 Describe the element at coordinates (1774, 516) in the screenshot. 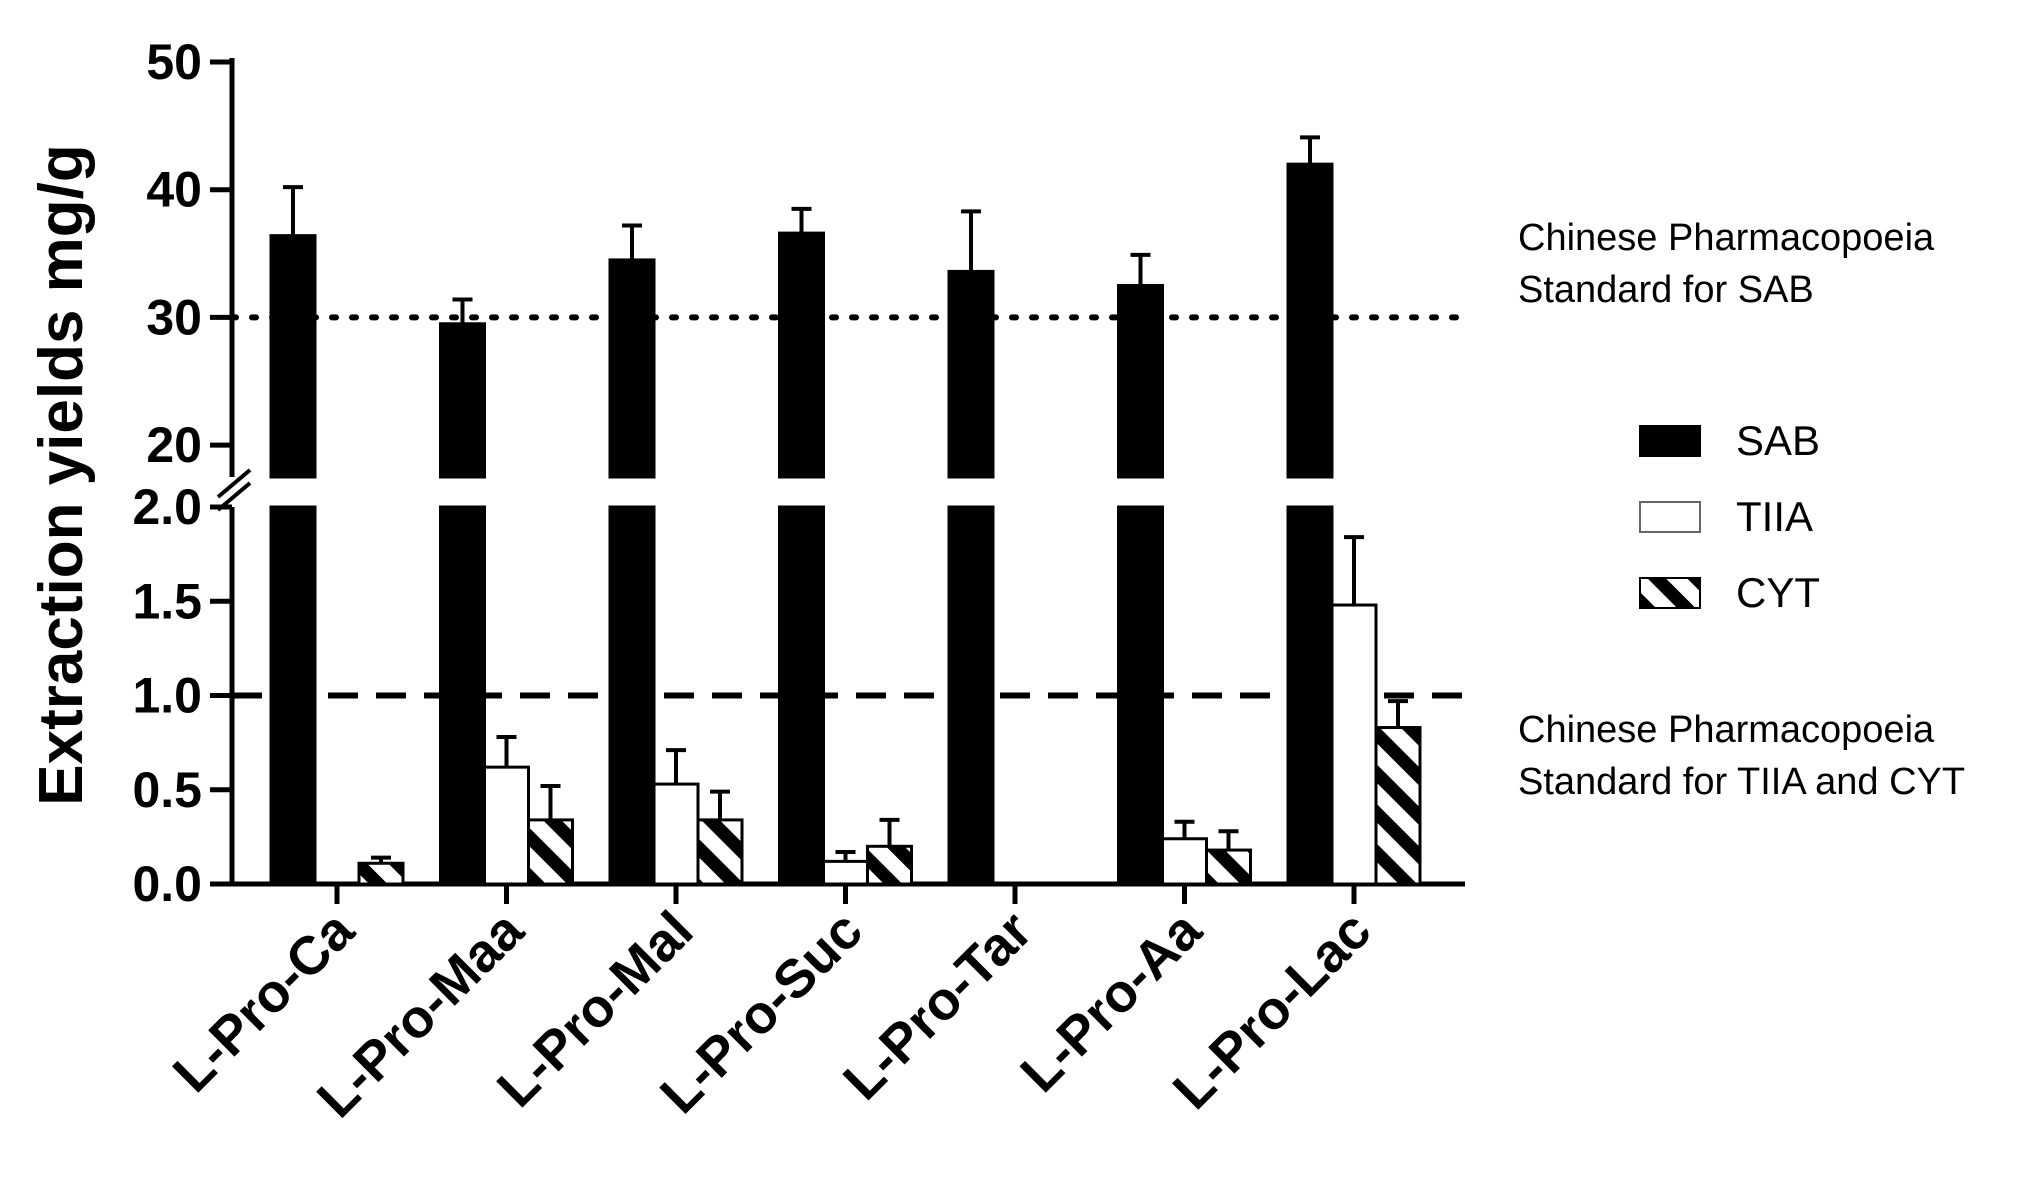

I see `legend-label-tiia: TIIA` at that location.